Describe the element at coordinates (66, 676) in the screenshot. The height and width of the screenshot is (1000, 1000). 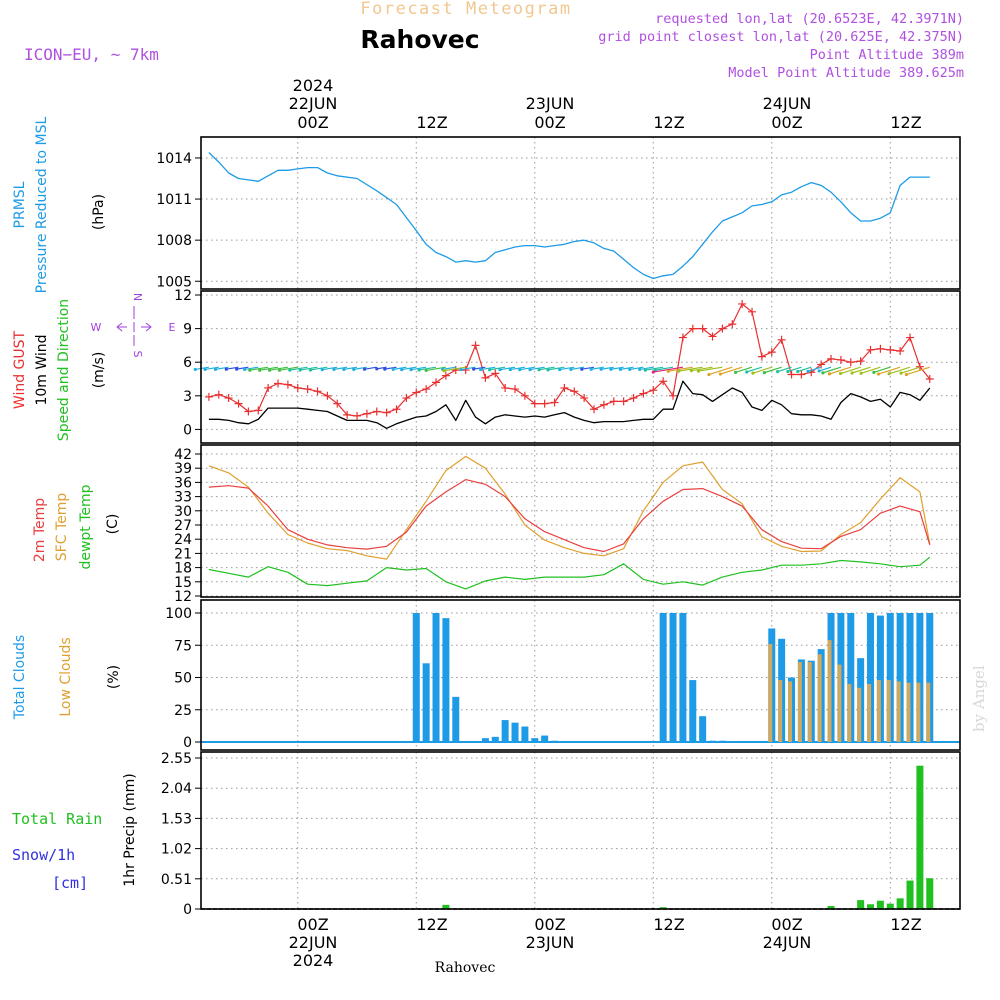
I see `cloud-low-label: Low Clouds` at that location.